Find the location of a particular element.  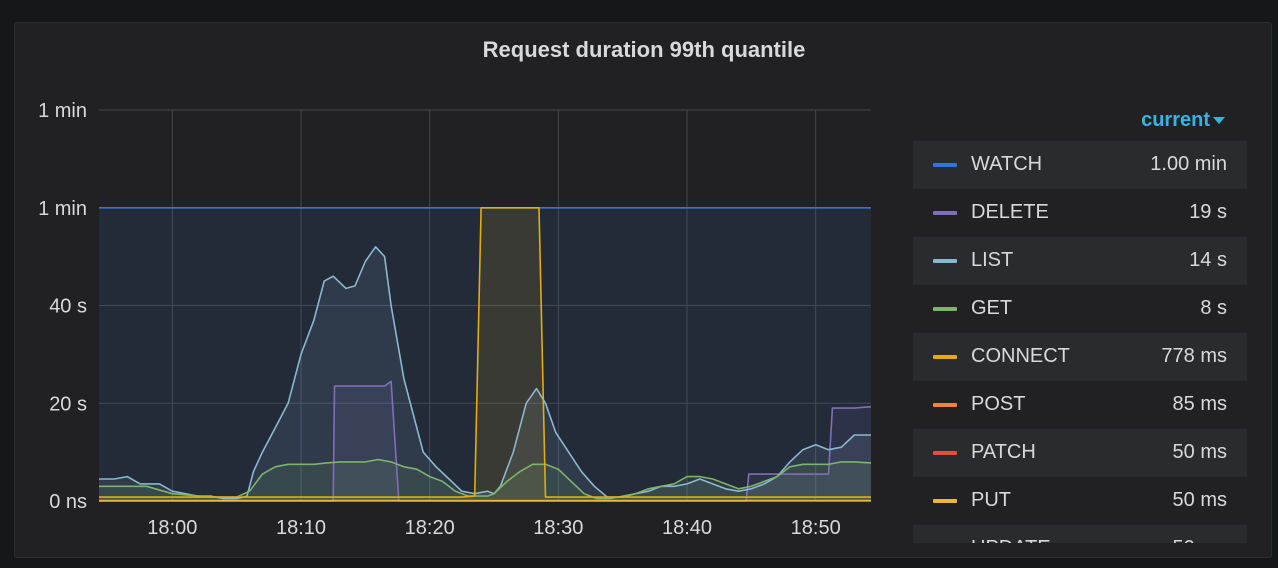

legend-series-name: LIST is located at coordinates (992, 260).